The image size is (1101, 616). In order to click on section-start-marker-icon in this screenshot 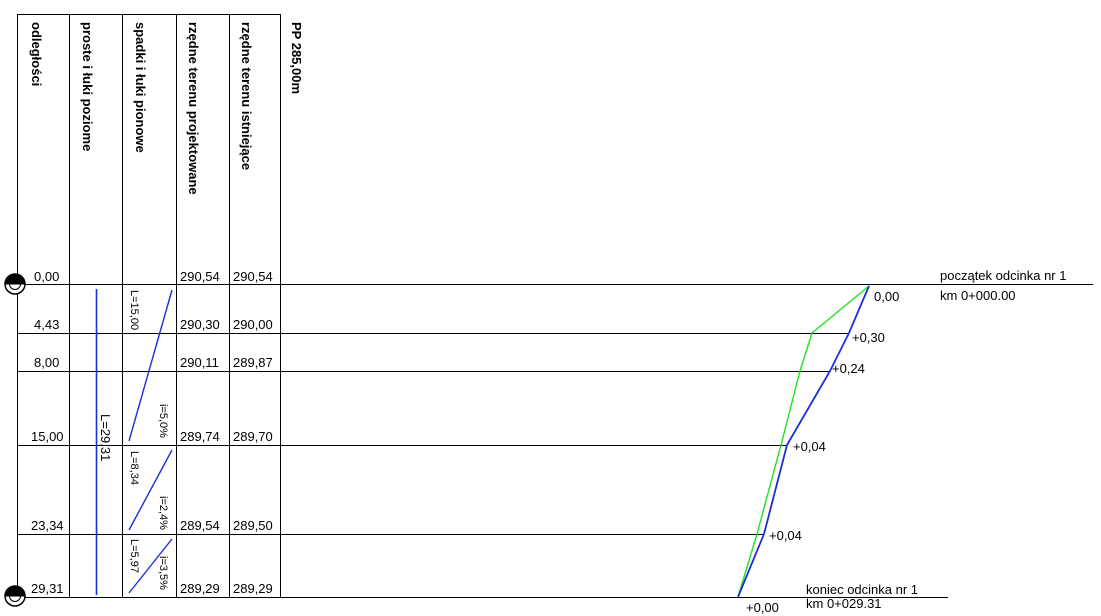, I will do `click(15, 284)`.